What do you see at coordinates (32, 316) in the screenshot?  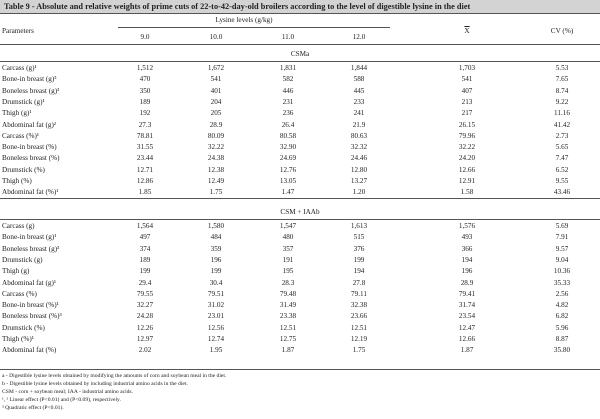 I see `row-label: Boneless breast (%)³` at bounding box center [32, 316].